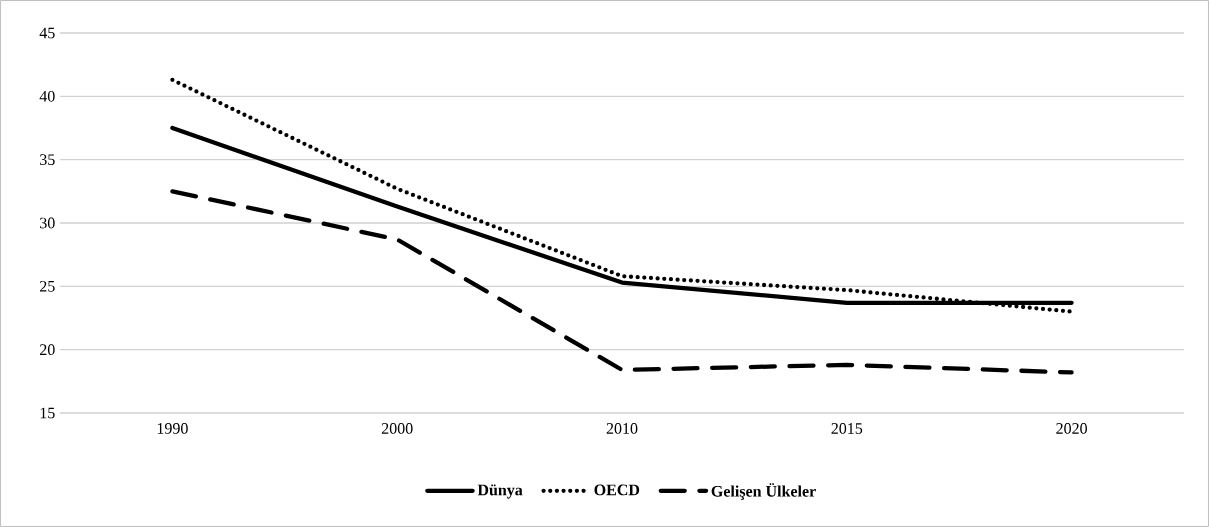 The width and height of the screenshot is (1209, 527). What do you see at coordinates (47, 286) in the screenshot?
I see `y-tick-label: 25` at bounding box center [47, 286].